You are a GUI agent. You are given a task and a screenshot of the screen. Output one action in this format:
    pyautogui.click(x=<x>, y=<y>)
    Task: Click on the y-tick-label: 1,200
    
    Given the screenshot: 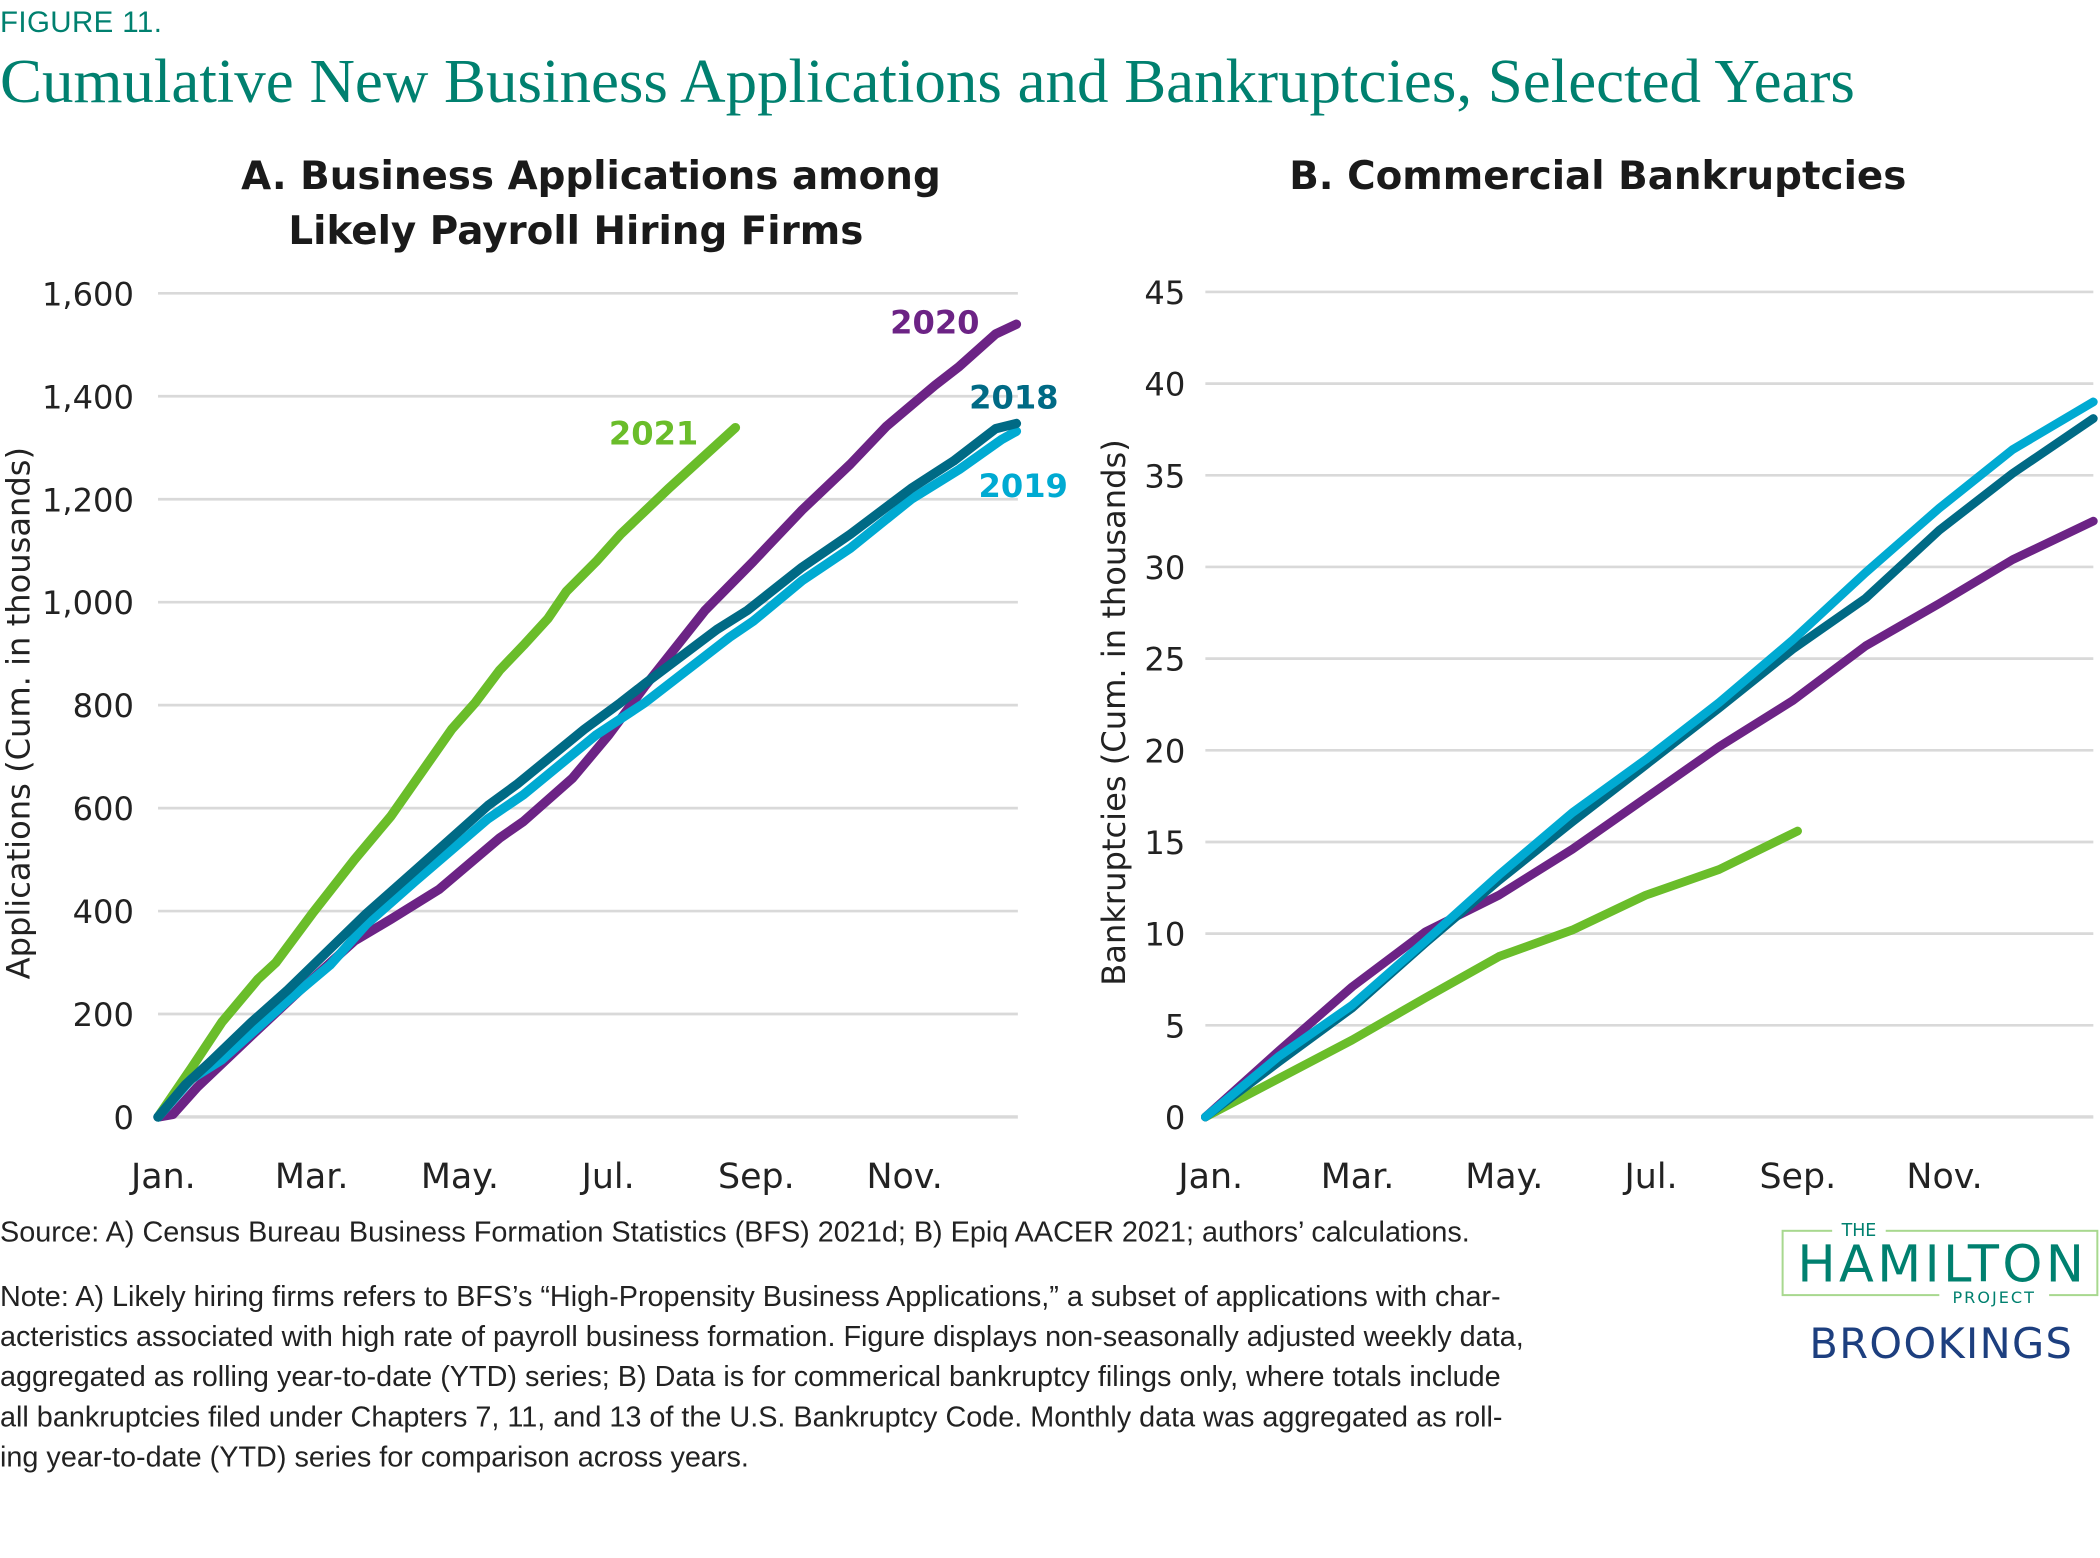 What is the action you would take?
    pyautogui.click(x=88, y=500)
    